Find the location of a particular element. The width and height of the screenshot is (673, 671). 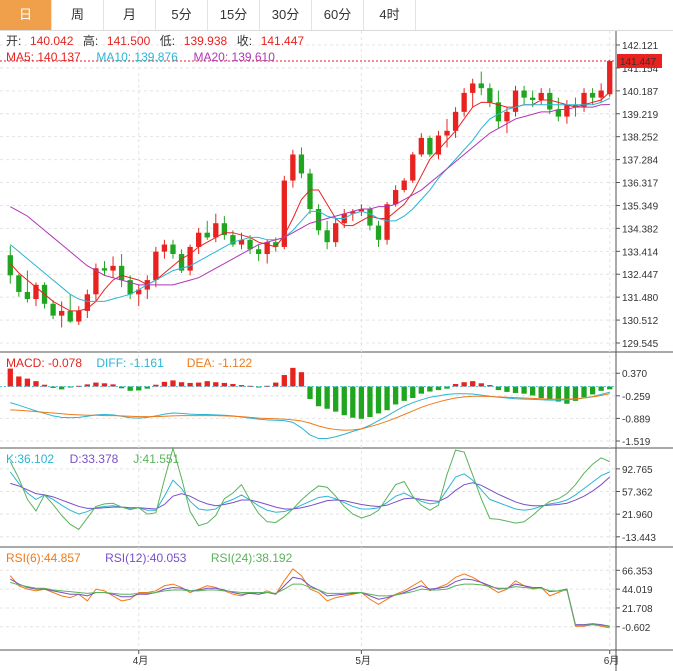

kdj-j-line is located at coordinates (309, 488).